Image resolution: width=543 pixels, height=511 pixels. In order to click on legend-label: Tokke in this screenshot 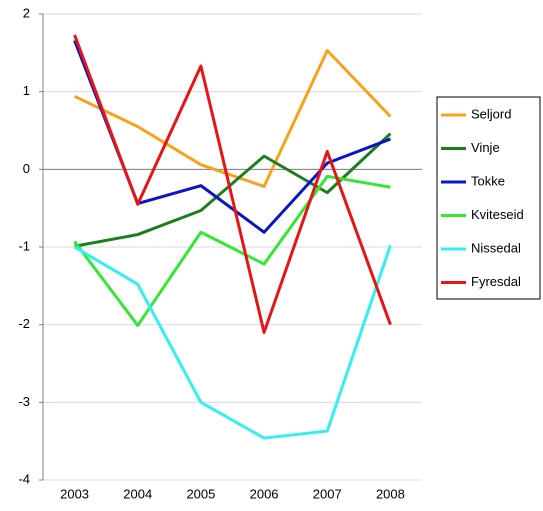, I will do `click(488, 180)`.